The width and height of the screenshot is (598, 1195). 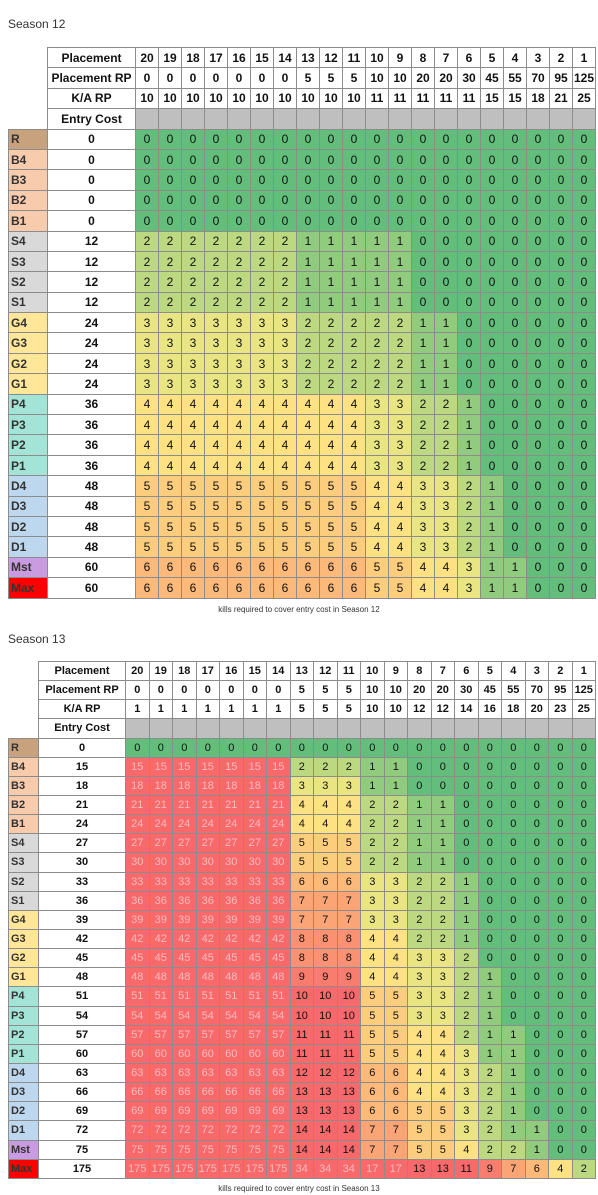 I want to click on kills-cell: 8, so click(x=301, y=958).